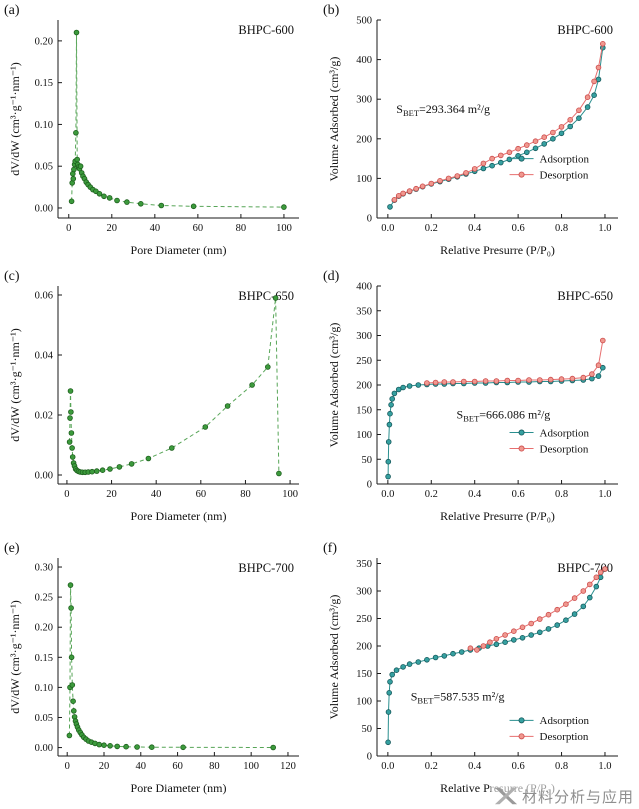  Describe the element at coordinates (44, 598) in the screenshot. I see `svg-text: 0.25` at that location.